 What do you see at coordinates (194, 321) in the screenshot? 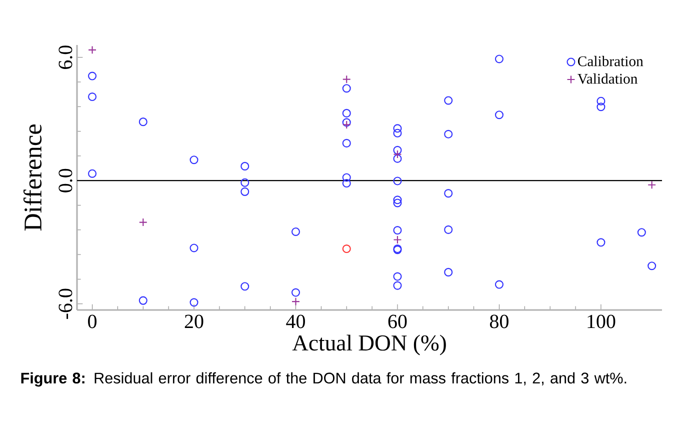
I see `x-tick-label: 20` at bounding box center [194, 321].